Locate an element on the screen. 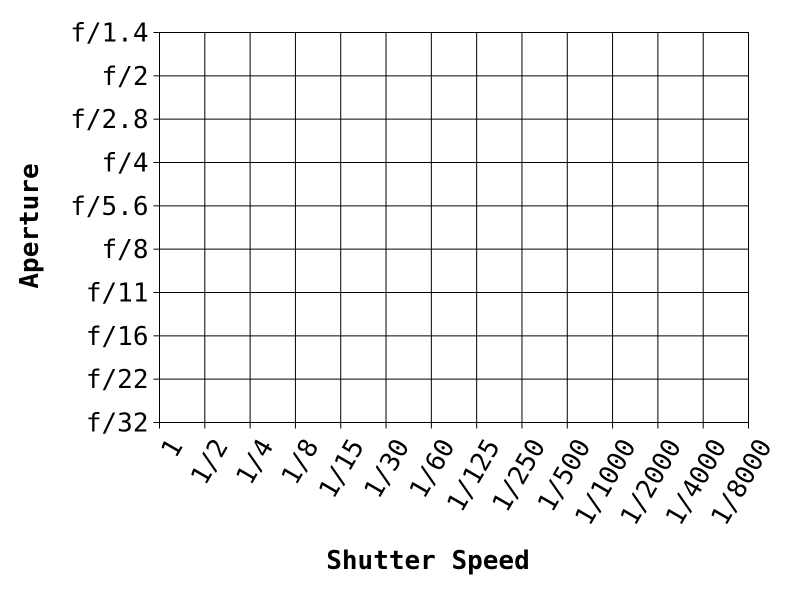 The image size is (786, 595). y-tick-label: f/32 is located at coordinates (117, 424).